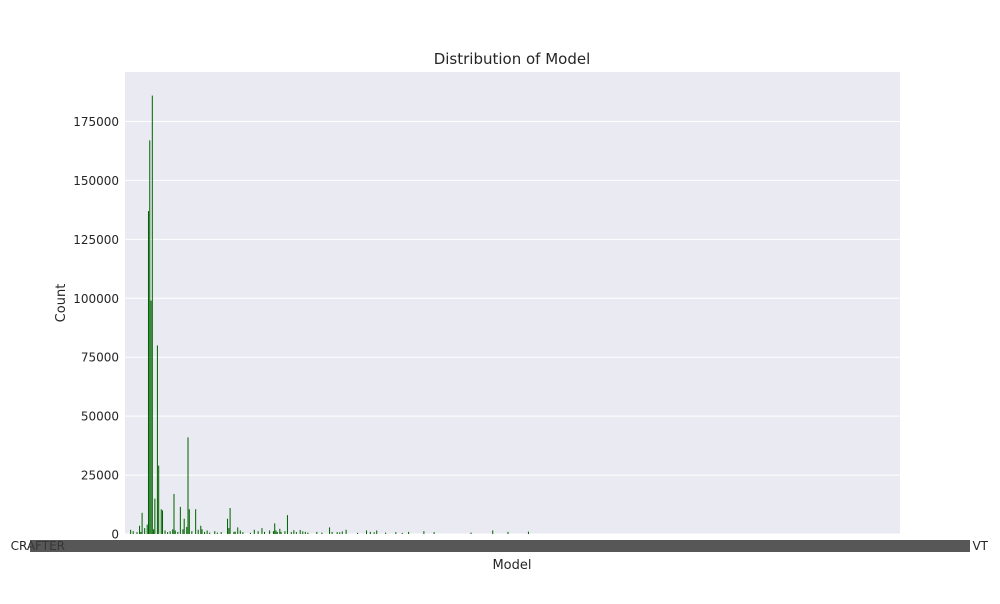 Image resolution: width=1000 pixels, height=604 pixels. What do you see at coordinates (980, 546) in the screenshot?
I see `x-tick-label-last: VT` at bounding box center [980, 546].